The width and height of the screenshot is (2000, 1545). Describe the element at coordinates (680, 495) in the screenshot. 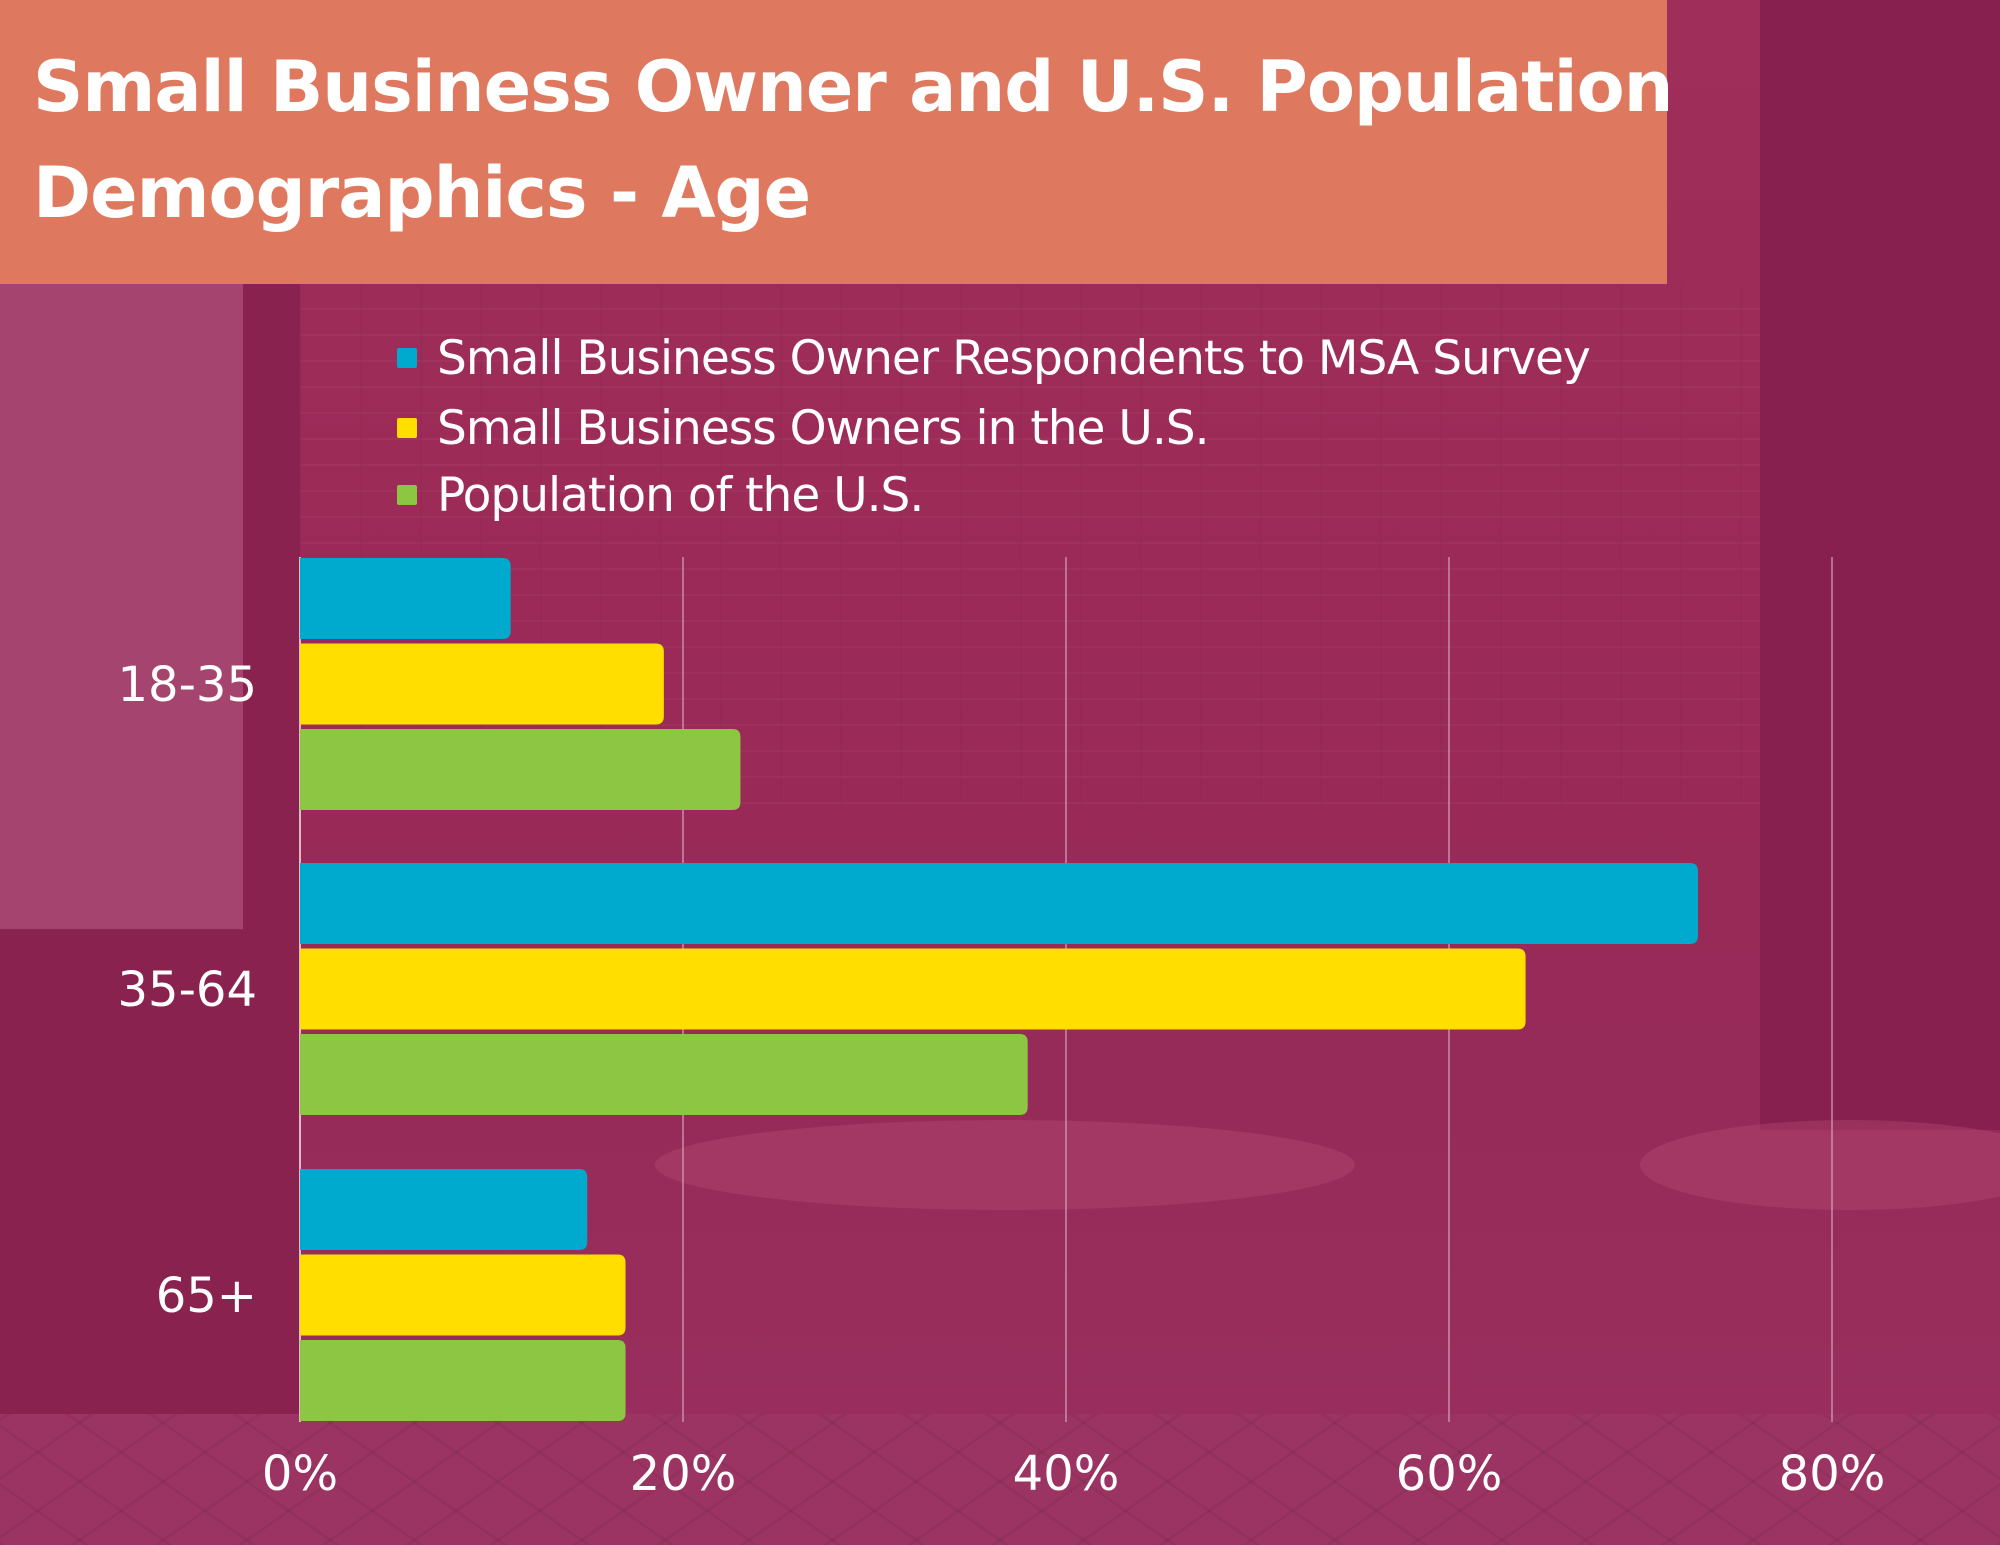

I see `legend-label: Population of the U.S.` at that location.